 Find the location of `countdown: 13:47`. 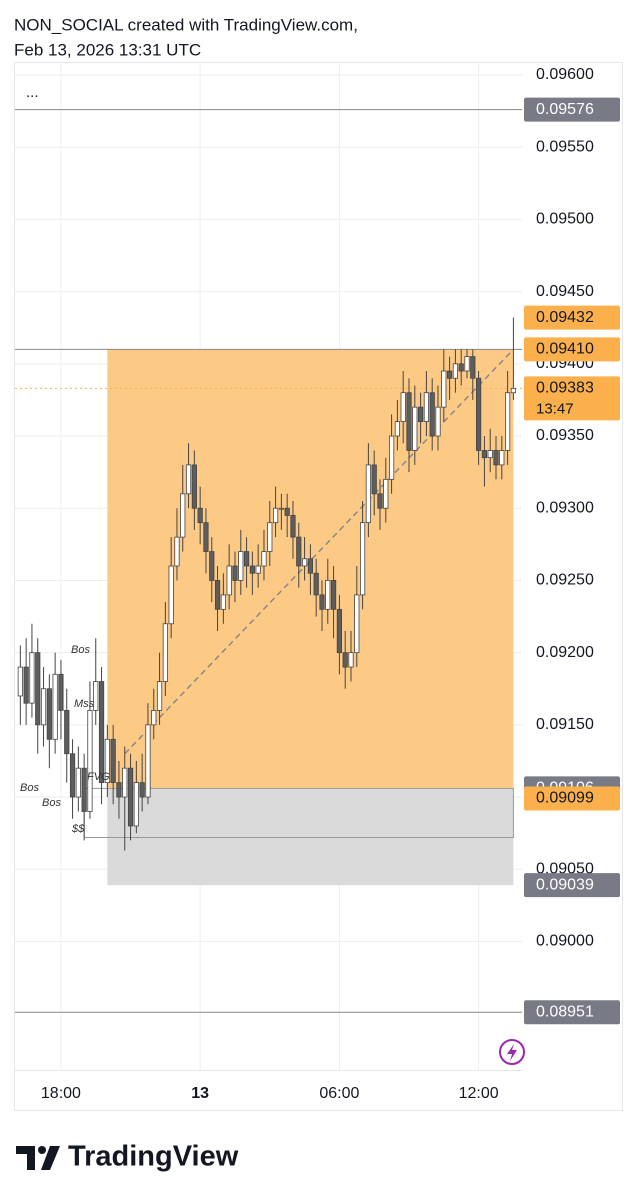

countdown: 13:47 is located at coordinates (555, 408).